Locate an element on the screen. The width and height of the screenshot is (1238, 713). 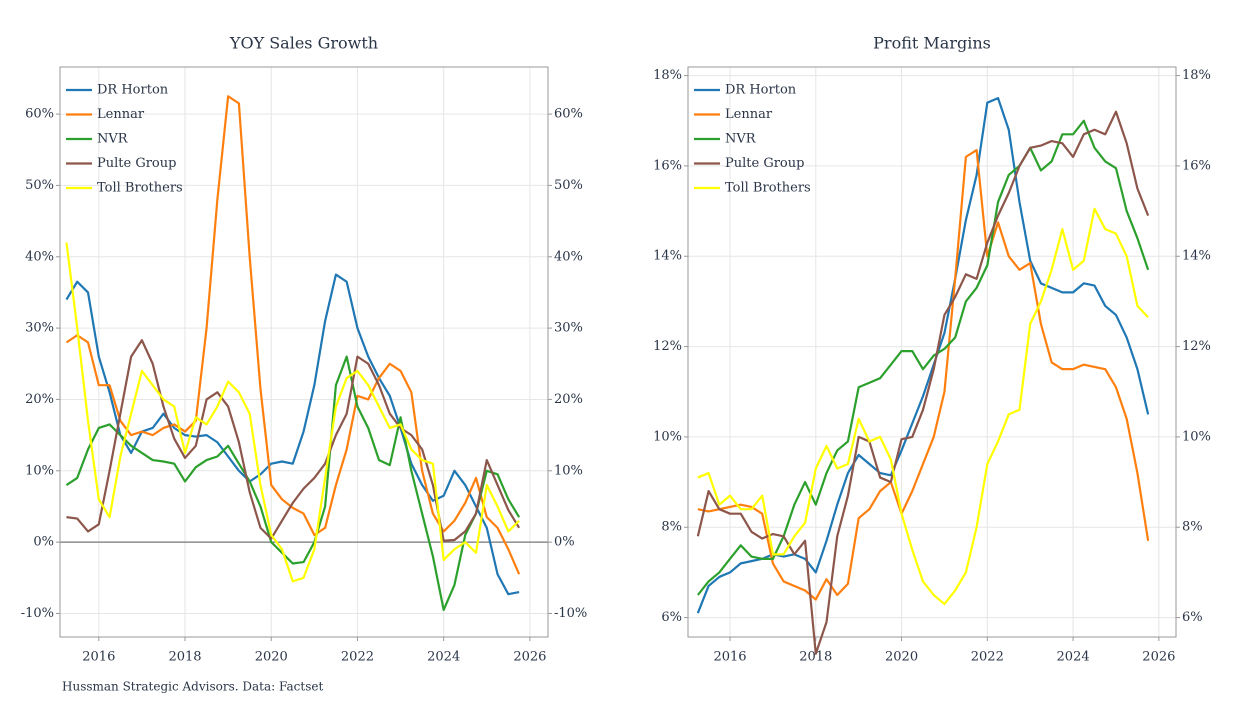
y2-tick-label: 18% is located at coordinates (1196, 75).